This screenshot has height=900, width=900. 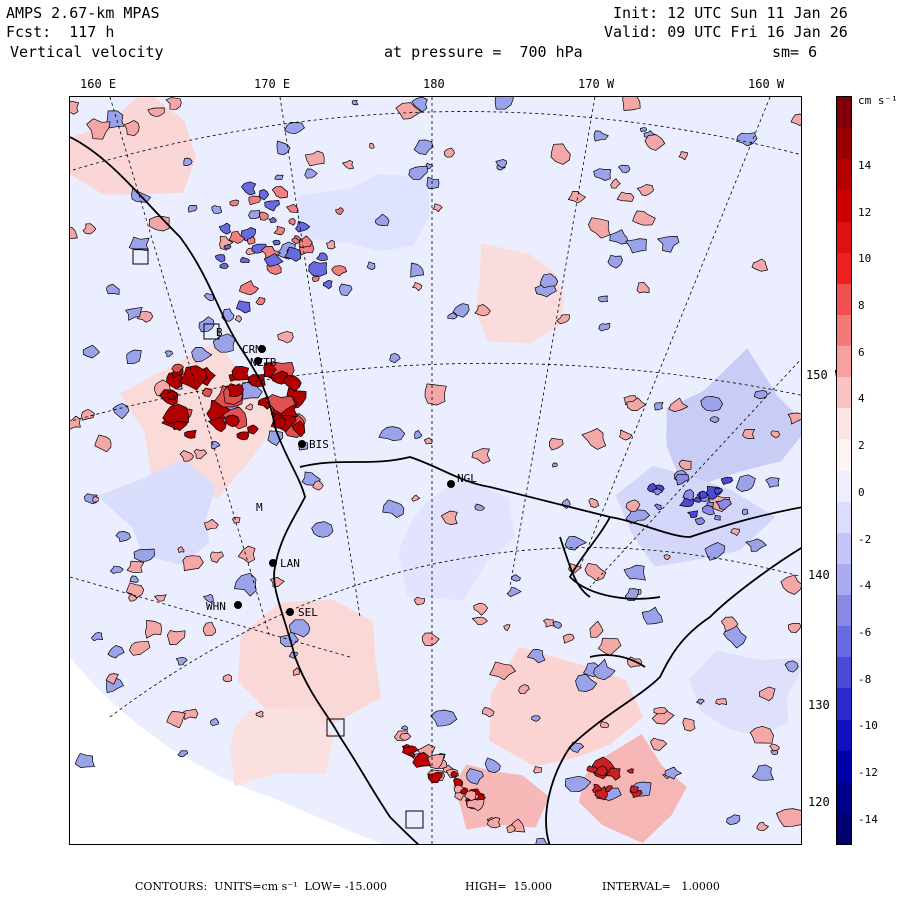 What do you see at coordinates (865, 212) in the screenshot?
I see `colorbar-tick: 12` at bounding box center [865, 212].